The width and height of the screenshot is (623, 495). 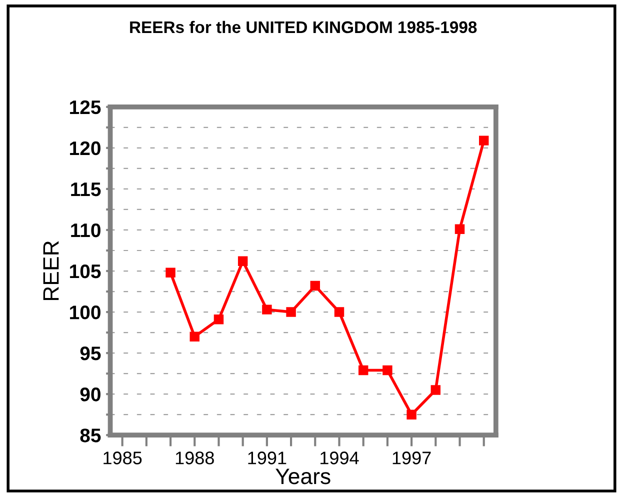 What do you see at coordinates (303, 476) in the screenshot?
I see `x-axis-title: Years` at bounding box center [303, 476].